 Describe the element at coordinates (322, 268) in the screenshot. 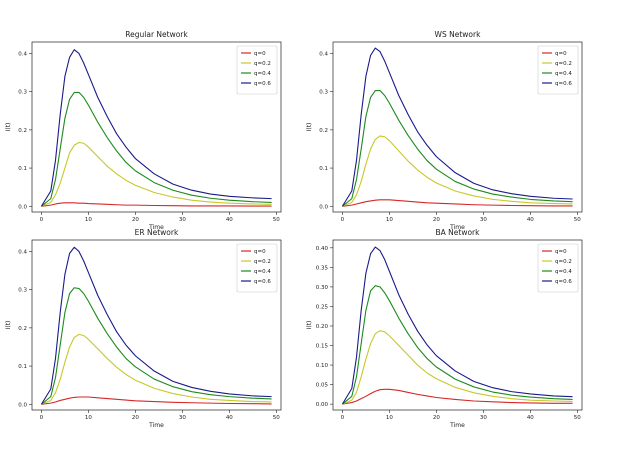

I see `y-tick-label: 0.35` at that location.